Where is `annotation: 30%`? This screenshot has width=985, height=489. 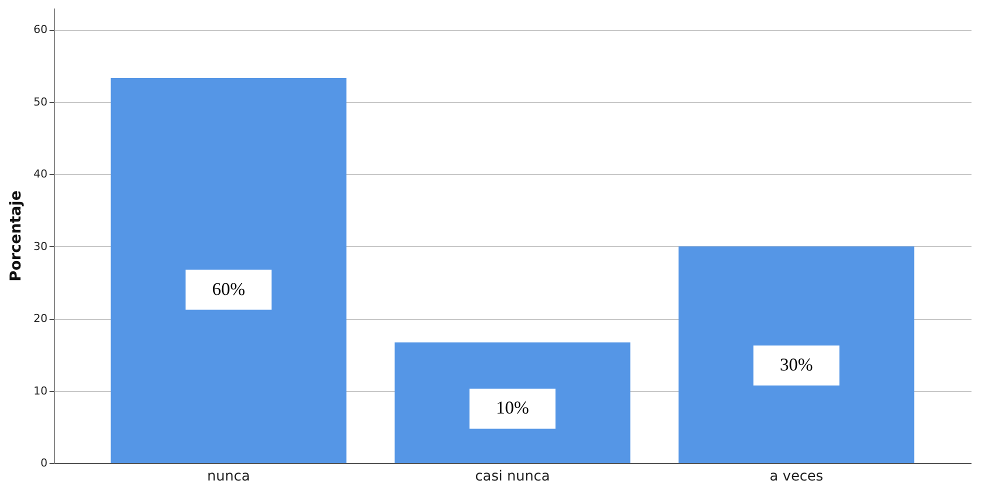
annotation: 30% is located at coordinates (796, 364).